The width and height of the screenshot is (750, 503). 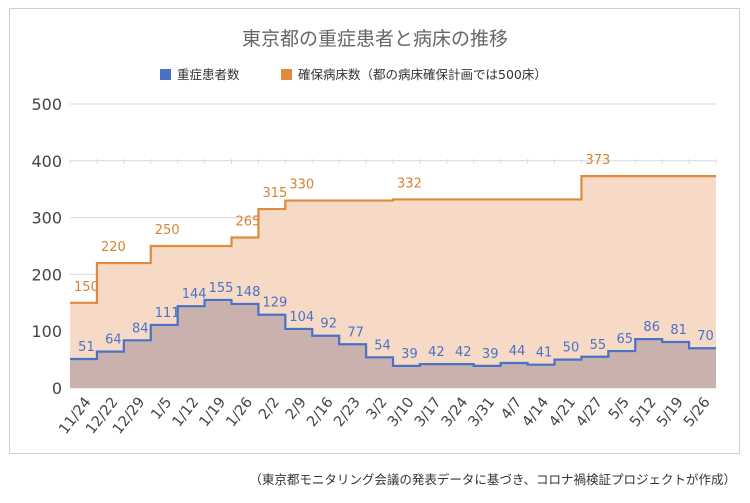 I want to click on severe-data-label: 81, so click(x=678, y=330).